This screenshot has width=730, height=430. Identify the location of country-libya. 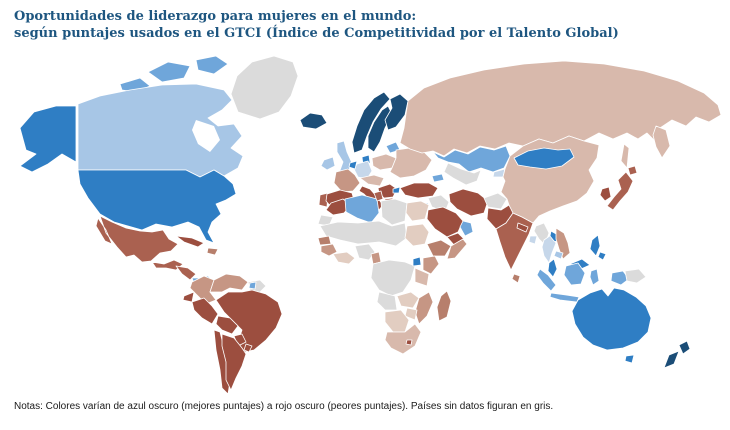
(394, 212).